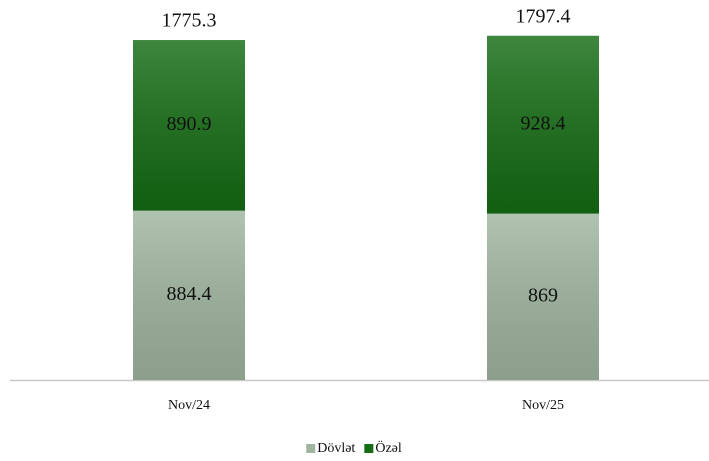  I want to click on data-label: 890.9, so click(189, 124).